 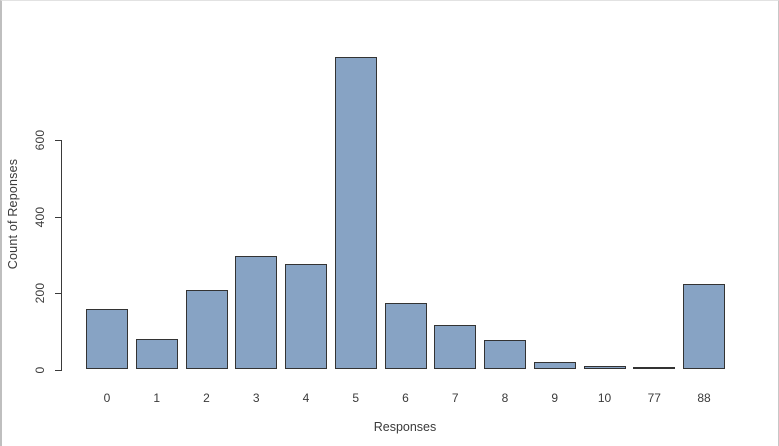 What do you see at coordinates (704, 398) in the screenshot?
I see `x-tick-label: 88` at bounding box center [704, 398].